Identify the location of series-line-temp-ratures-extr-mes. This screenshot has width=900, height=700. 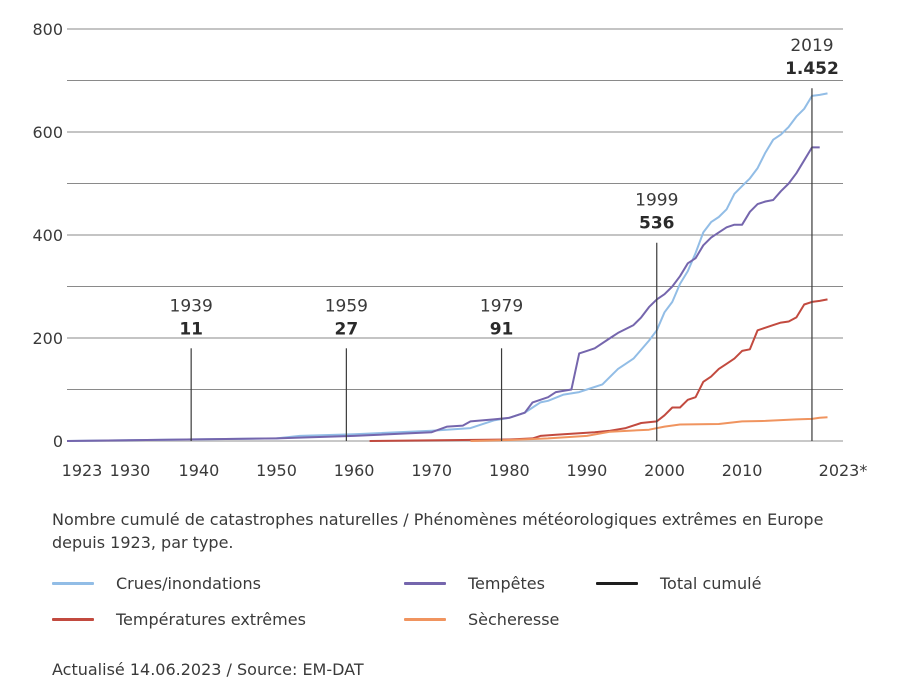
(598, 370).